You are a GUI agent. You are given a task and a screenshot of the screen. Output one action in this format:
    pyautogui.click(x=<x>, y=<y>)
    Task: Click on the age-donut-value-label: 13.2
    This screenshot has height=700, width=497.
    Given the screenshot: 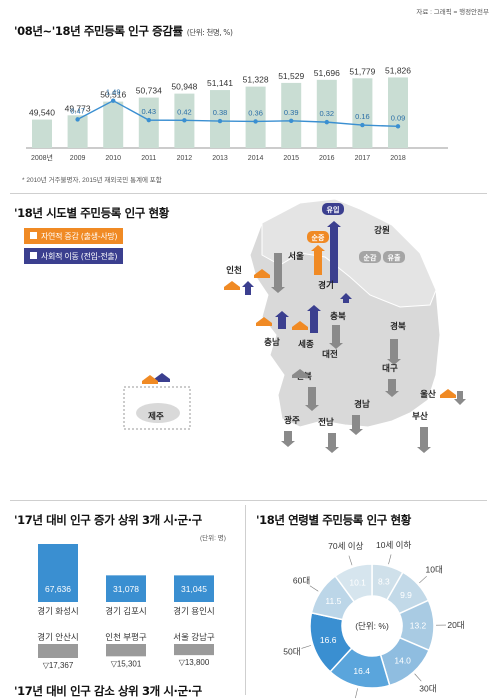 What is the action you would take?
    pyautogui.click(x=418, y=625)
    